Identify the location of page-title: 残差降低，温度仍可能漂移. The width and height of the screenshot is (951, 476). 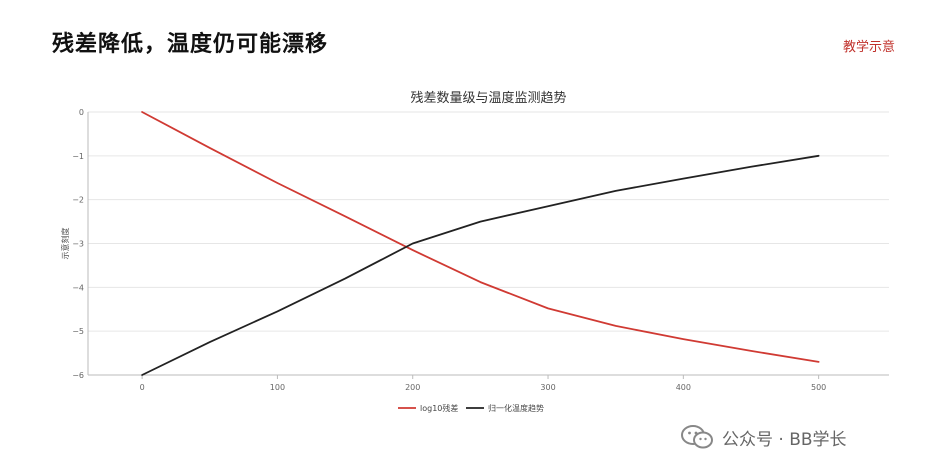
(190, 44).